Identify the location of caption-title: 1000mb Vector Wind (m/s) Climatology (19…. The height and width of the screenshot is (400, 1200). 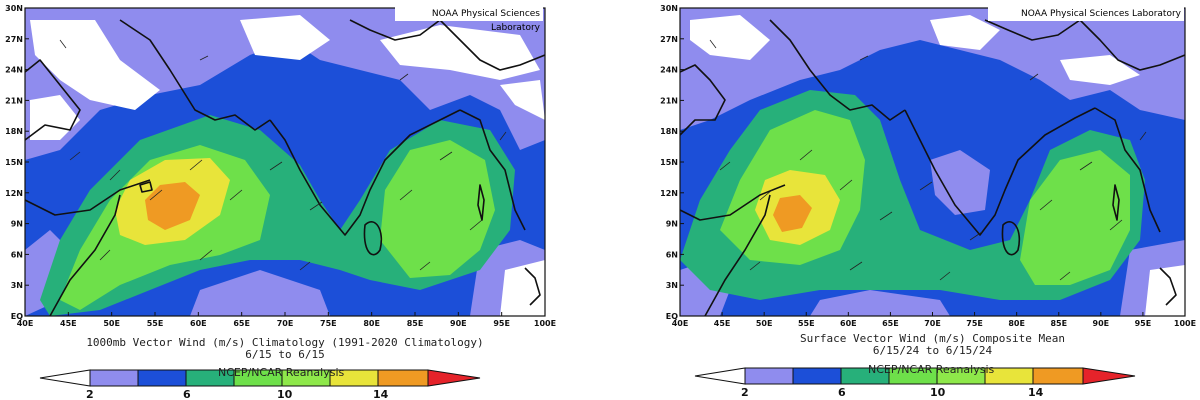
(285, 342).